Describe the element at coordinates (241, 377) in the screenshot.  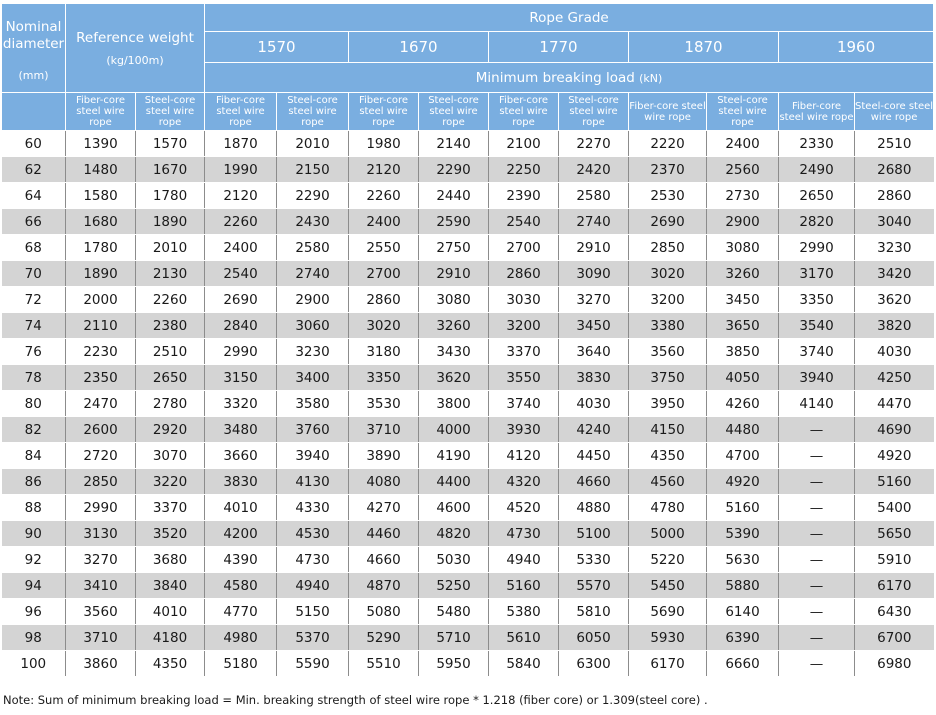
I see `value-cell: 3150` at that location.